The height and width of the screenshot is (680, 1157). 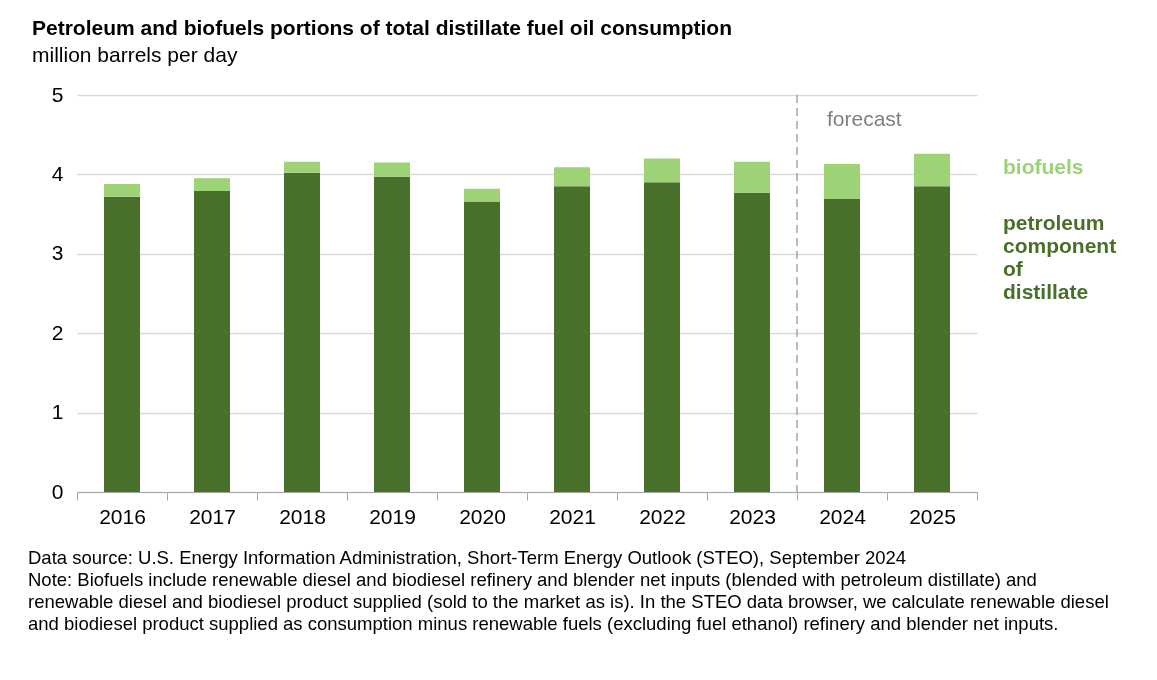 I want to click on source-note: Data source: U.S. Energy Information Administration, Short-Term Energy Outlook (STEO), September 2024, so click(x=468, y=558).